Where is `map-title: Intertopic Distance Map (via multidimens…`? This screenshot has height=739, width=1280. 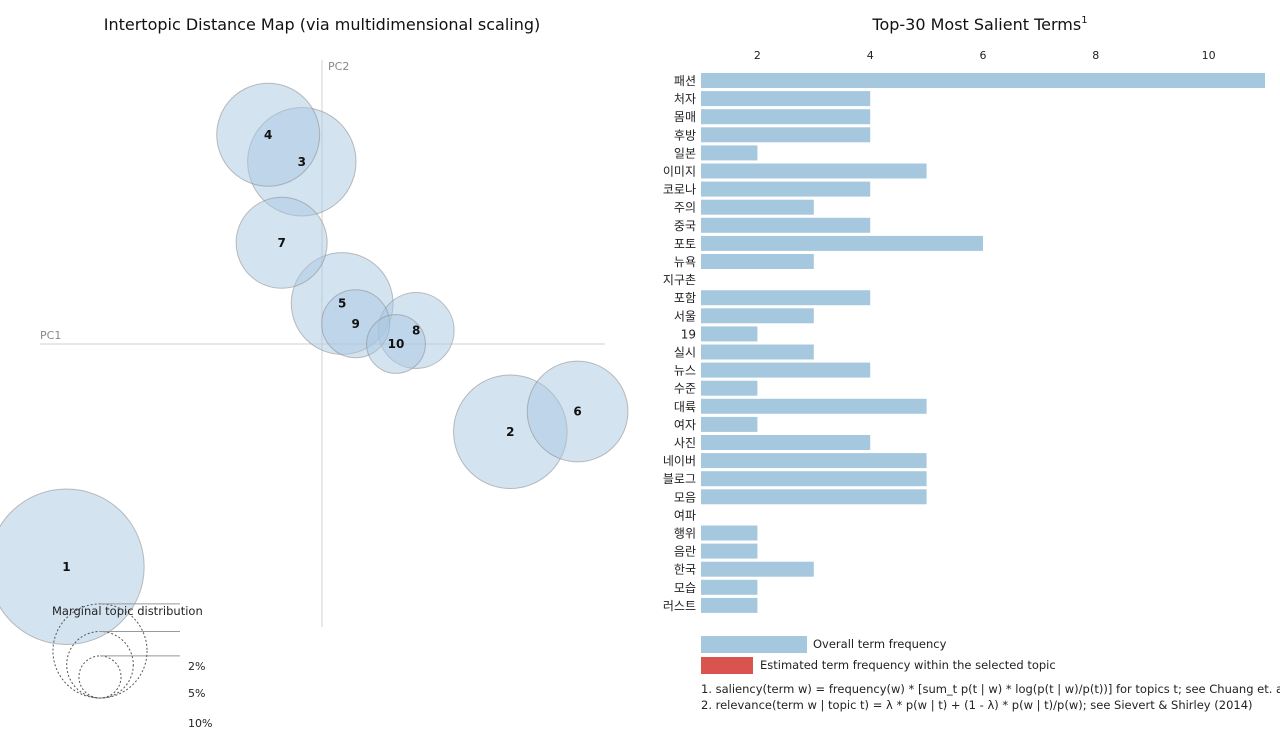 map-title: Intertopic Distance Map (via multidimens… is located at coordinates (322, 24).